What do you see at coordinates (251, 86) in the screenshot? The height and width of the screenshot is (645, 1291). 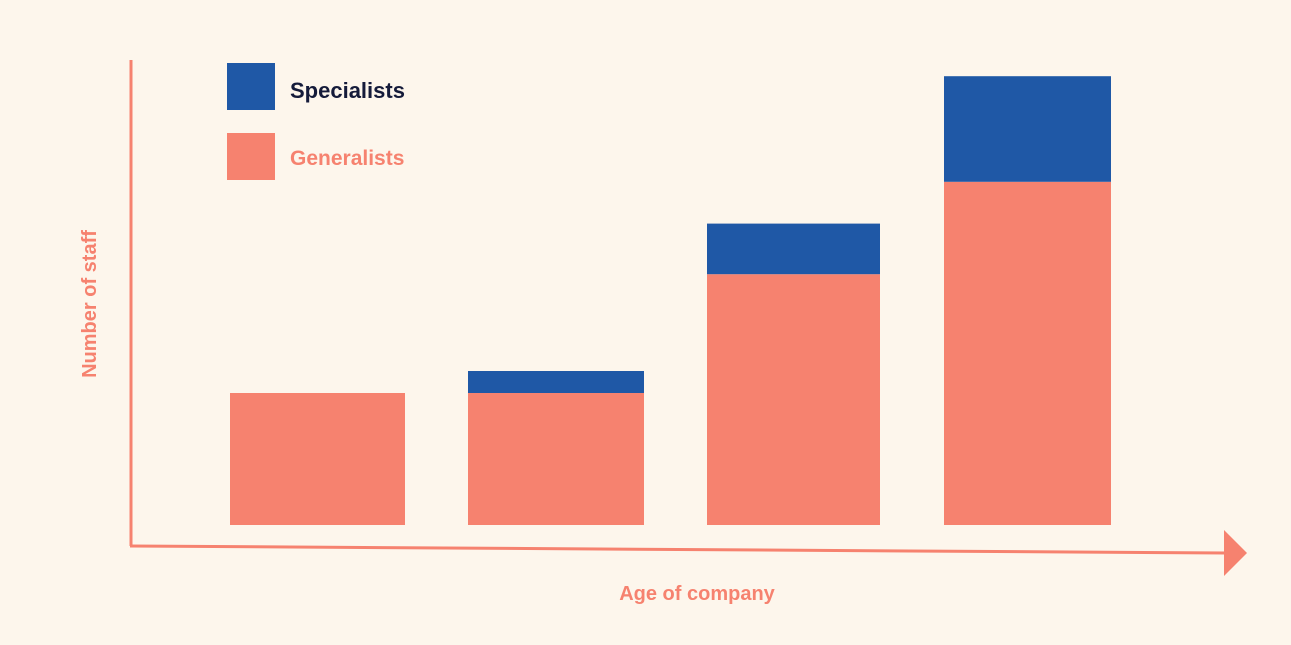 I see `legend-swatch-specialists` at bounding box center [251, 86].